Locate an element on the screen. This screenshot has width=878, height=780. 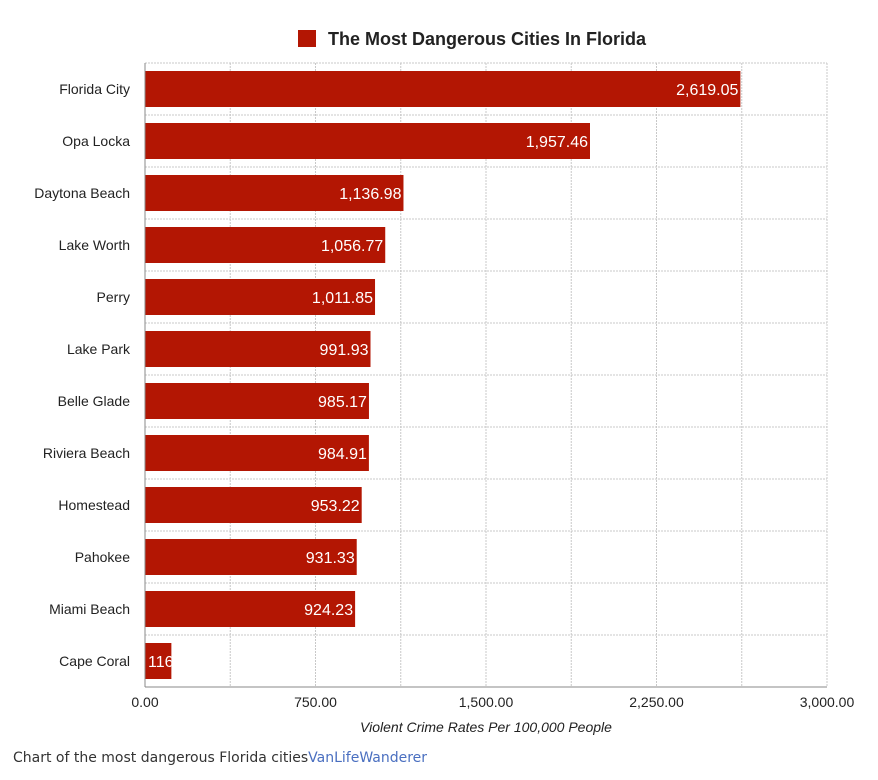
category-label: Florida City is located at coordinates (94, 89).